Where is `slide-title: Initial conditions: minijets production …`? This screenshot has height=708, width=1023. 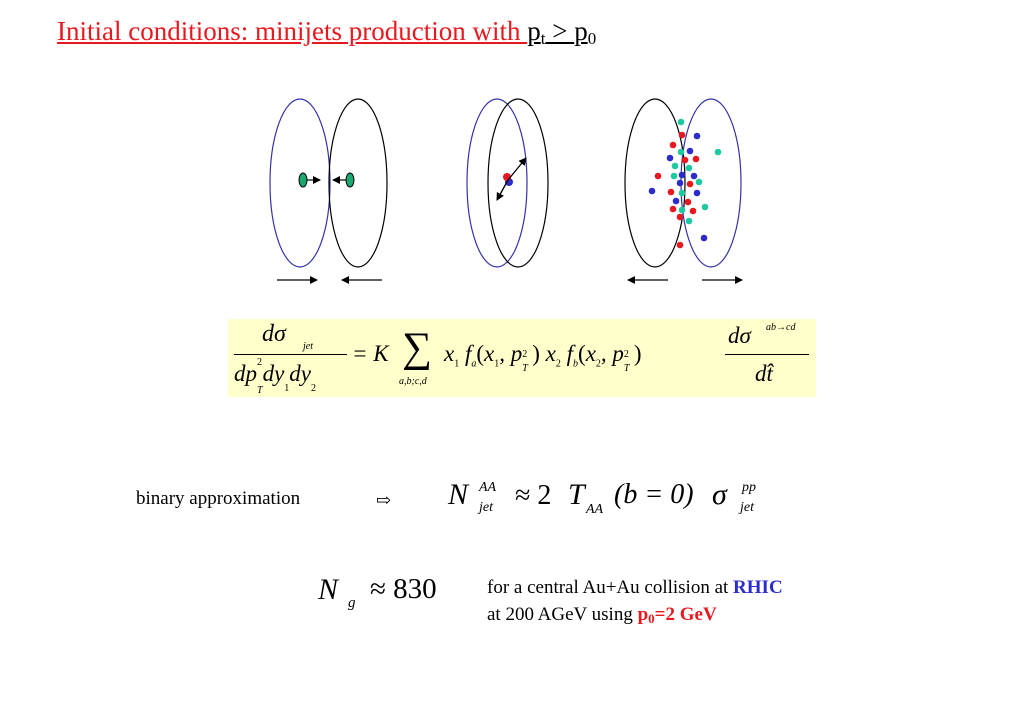 slide-title: Initial conditions: minijets production … is located at coordinates (326, 31).